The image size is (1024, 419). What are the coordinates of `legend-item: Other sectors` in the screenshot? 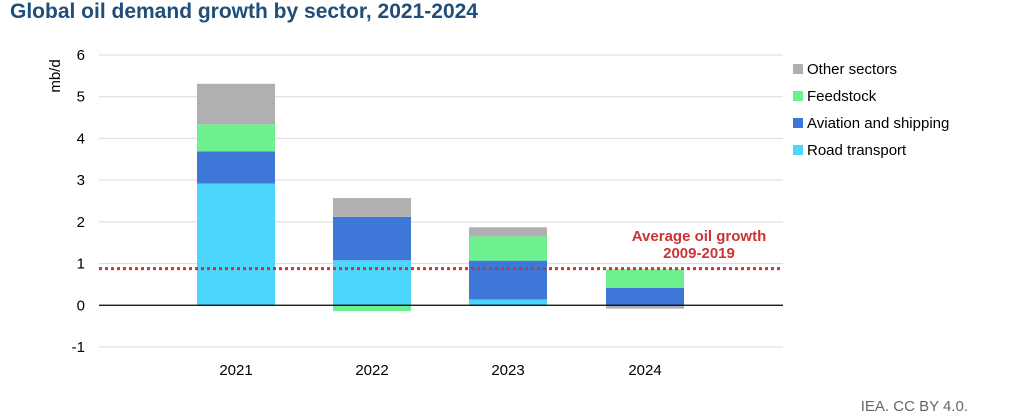 It's located at (845, 69).